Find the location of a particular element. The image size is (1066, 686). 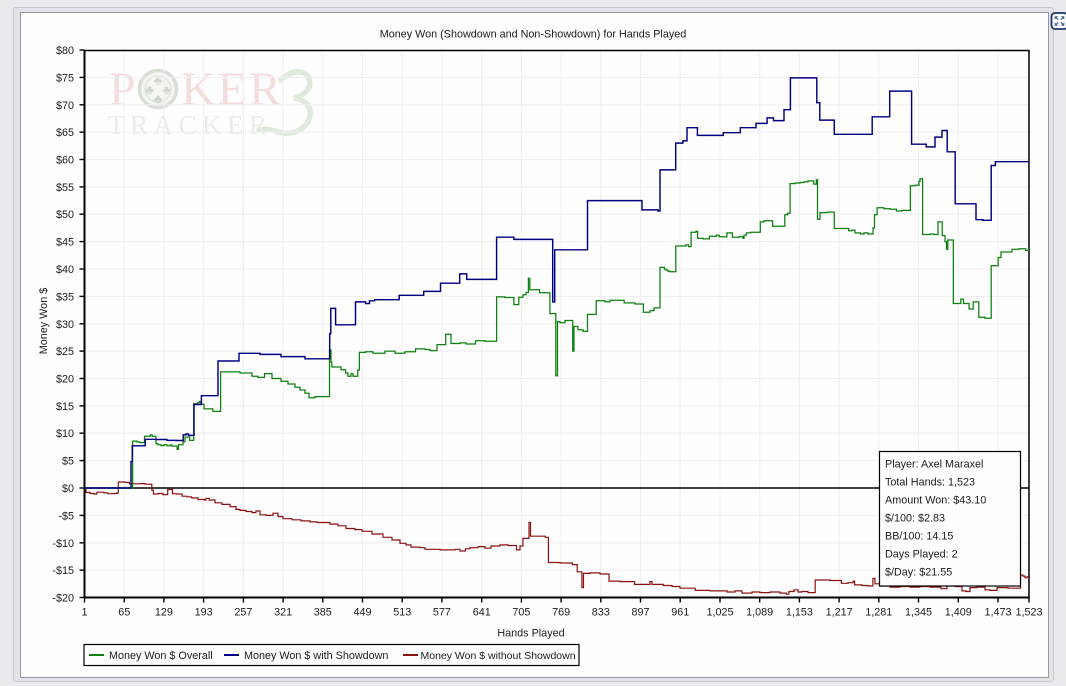

svg-text: $25 is located at coordinates (65, 352).